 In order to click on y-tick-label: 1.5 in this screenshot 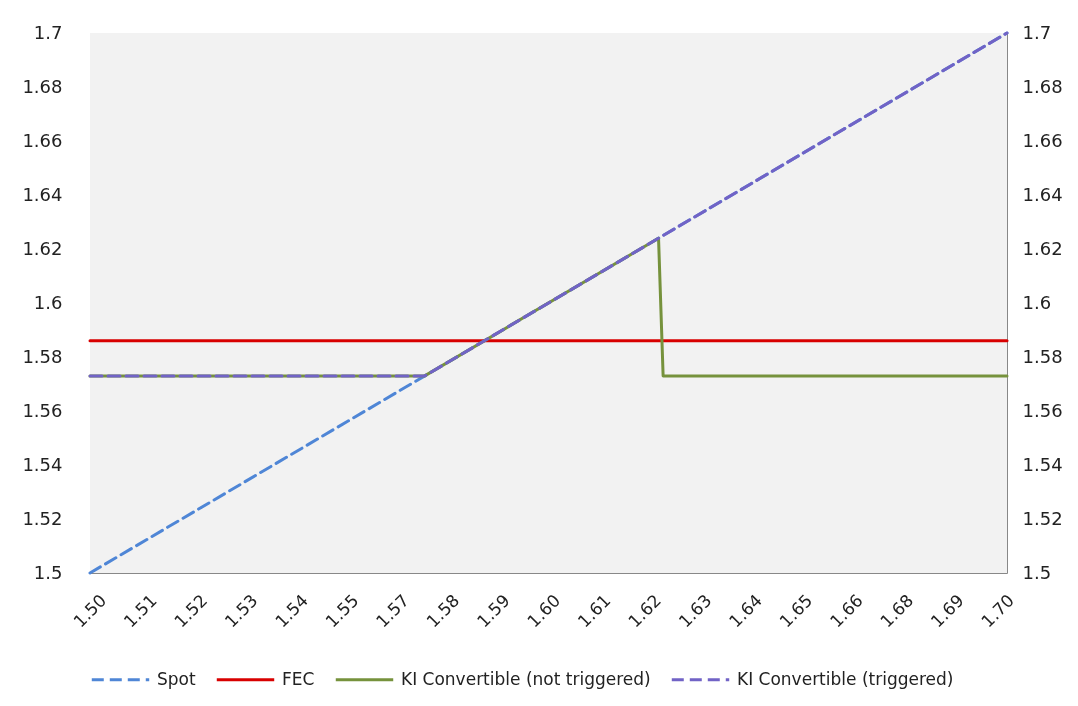, I will do `click(48, 572)`.